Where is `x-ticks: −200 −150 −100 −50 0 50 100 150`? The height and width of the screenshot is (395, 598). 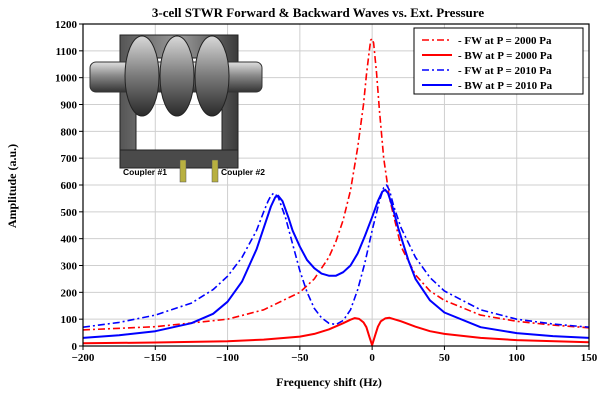 x-ticks: −200 −150 −100 −50 0 50 100 150 is located at coordinates (335, 355).